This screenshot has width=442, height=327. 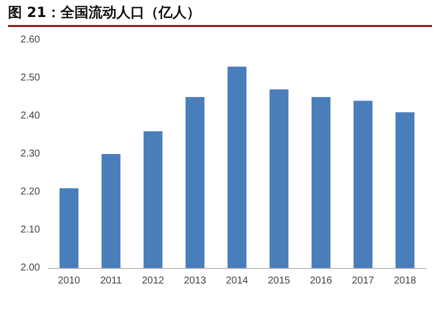 I want to click on x-tick-label: 2011, so click(x=111, y=281).